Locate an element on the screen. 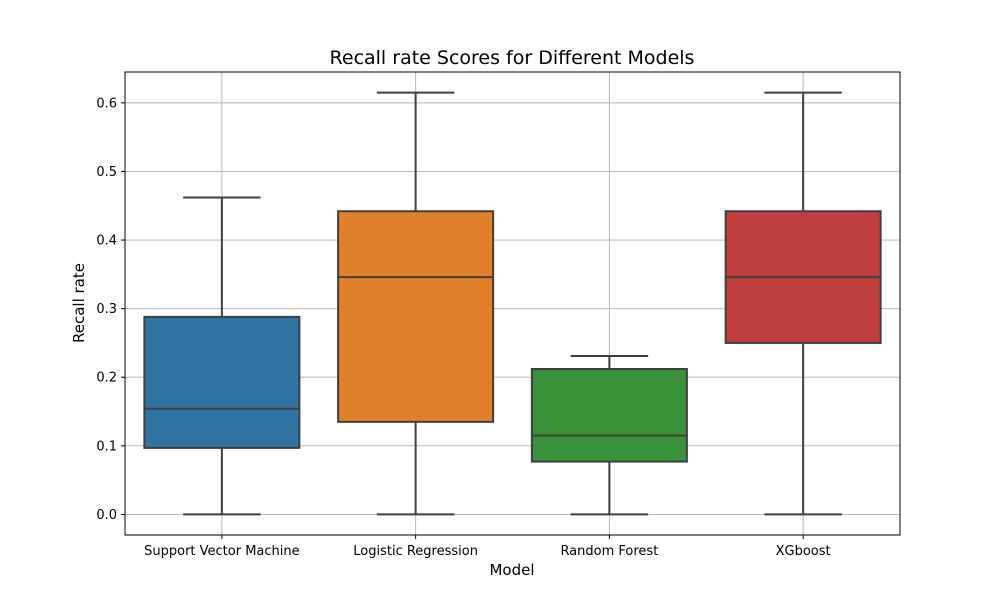  y-tick-label: 0.1 is located at coordinates (106, 446).